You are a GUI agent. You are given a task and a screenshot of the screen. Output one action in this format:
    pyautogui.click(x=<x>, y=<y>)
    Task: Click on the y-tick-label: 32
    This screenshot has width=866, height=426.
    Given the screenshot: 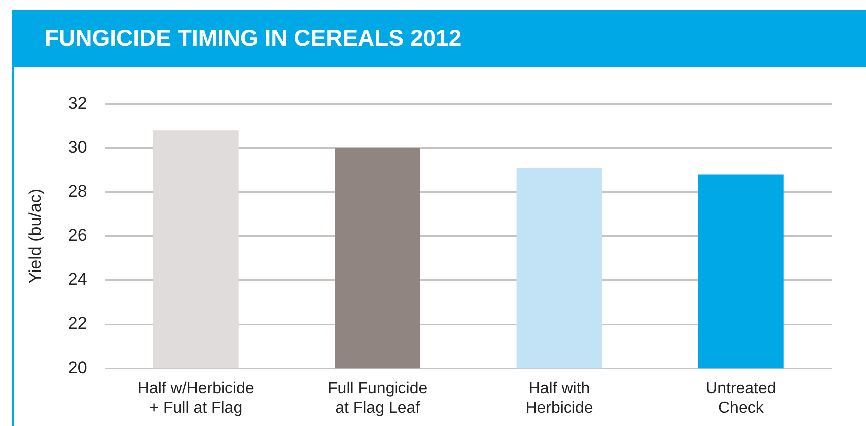 What is the action you would take?
    pyautogui.click(x=78, y=103)
    